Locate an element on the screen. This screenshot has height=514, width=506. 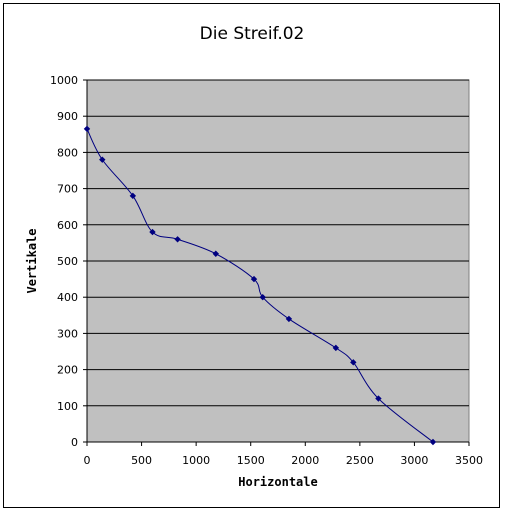
y-tick-labels: 0 100 200 300 400 500 600 700 800 900 1000 is located at coordinates (64, 261).